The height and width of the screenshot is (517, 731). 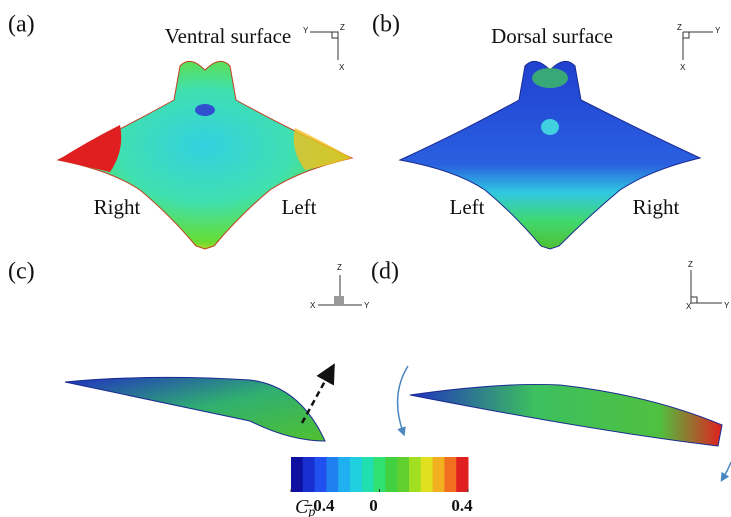 I want to click on panel-label: (a), so click(x=21, y=25).